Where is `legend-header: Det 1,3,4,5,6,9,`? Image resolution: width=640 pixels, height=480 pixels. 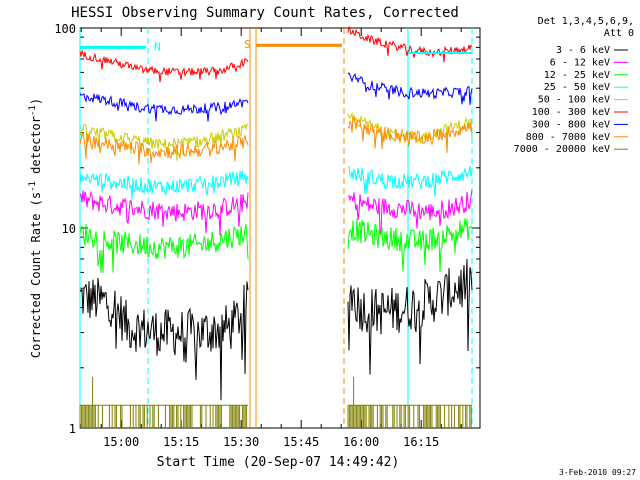 legend-header: Det 1,3,4,5,6,9, is located at coordinates (586, 21).